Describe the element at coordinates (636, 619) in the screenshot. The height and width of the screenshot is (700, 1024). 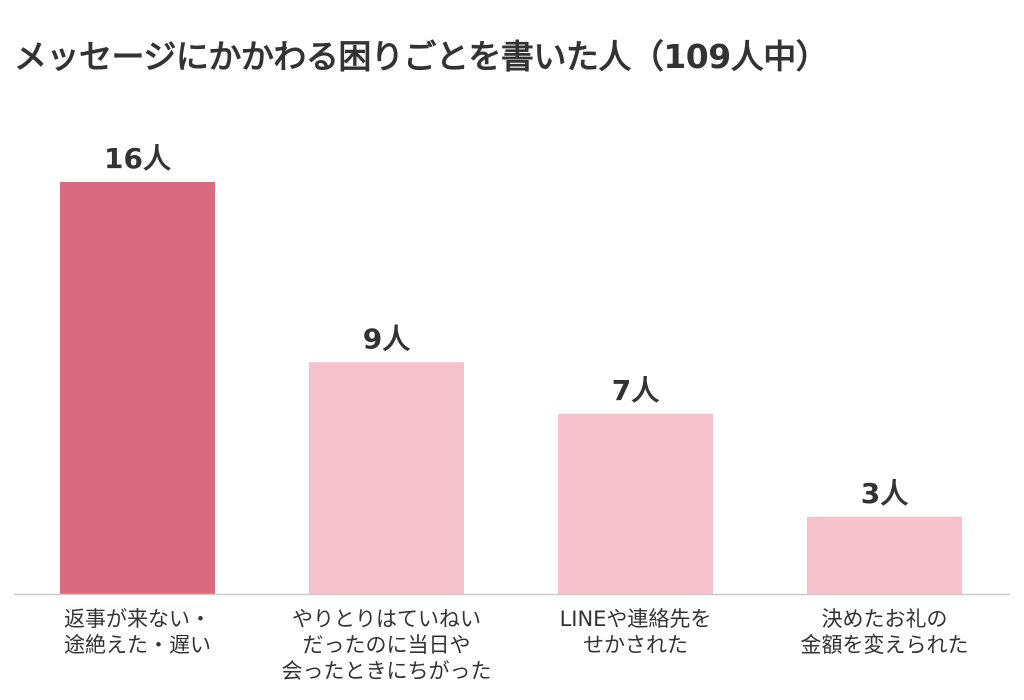
I see `category-label-3-line-1: LINEや連絡先を` at that location.